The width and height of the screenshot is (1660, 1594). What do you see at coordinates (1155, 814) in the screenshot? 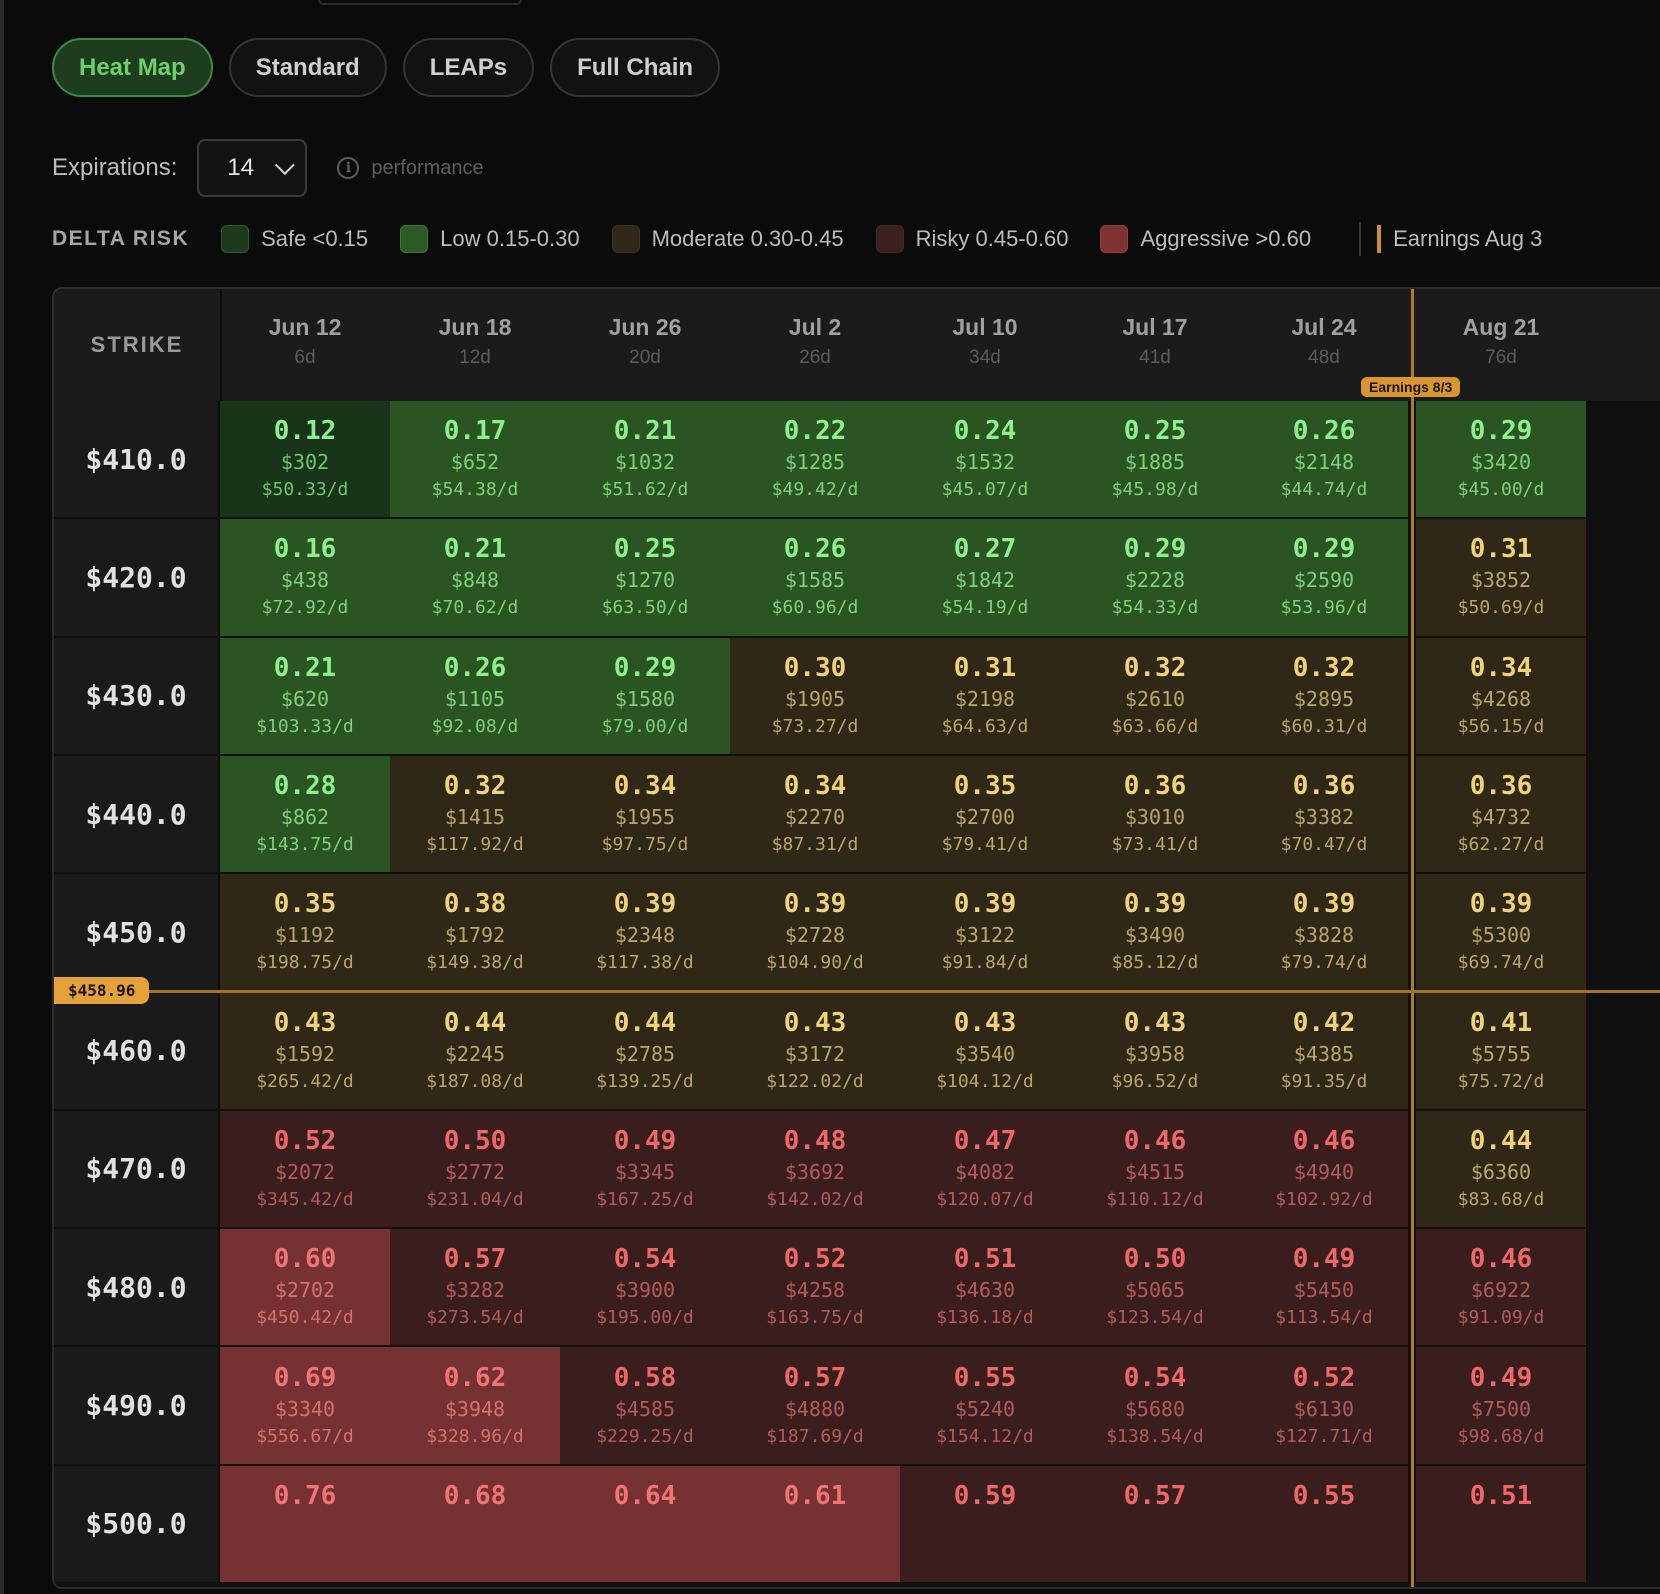
I see `option-cell: 0.36 $3010 $73.41/d` at bounding box center [1155, 814].